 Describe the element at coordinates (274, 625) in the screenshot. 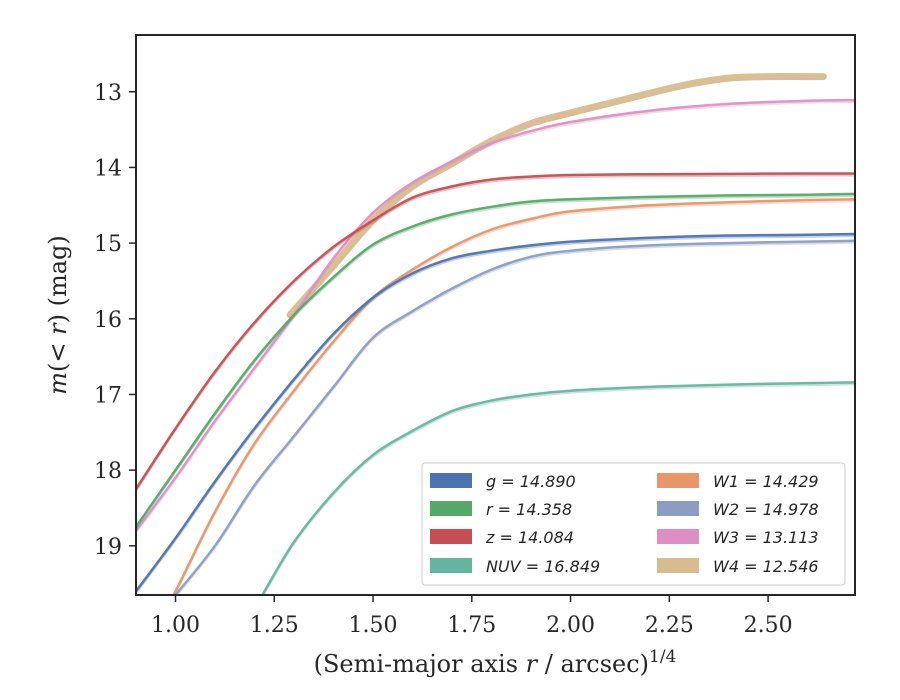

I see `x-tick-label: 1.25` at that location.